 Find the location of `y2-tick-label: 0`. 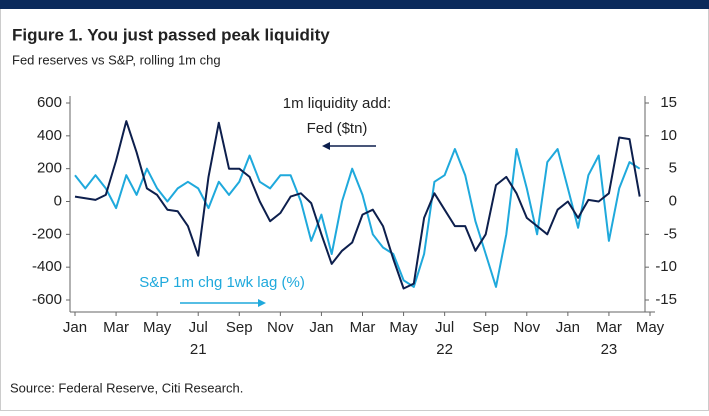

y2-tick-label: 0 is located at coordinates (673, 200).